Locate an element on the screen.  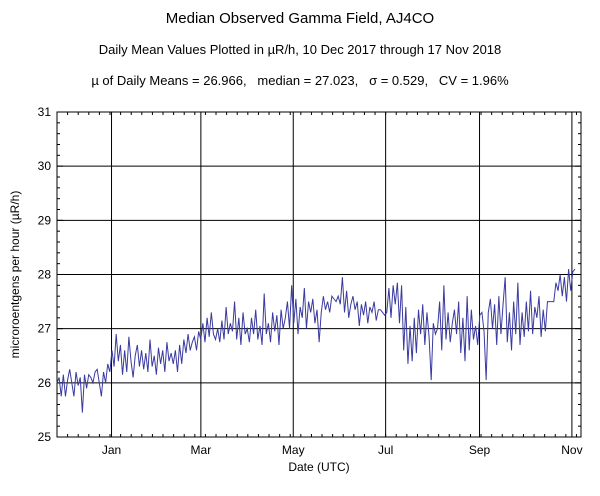
y-tick-label: 28 is located at coordinates (45, 275).